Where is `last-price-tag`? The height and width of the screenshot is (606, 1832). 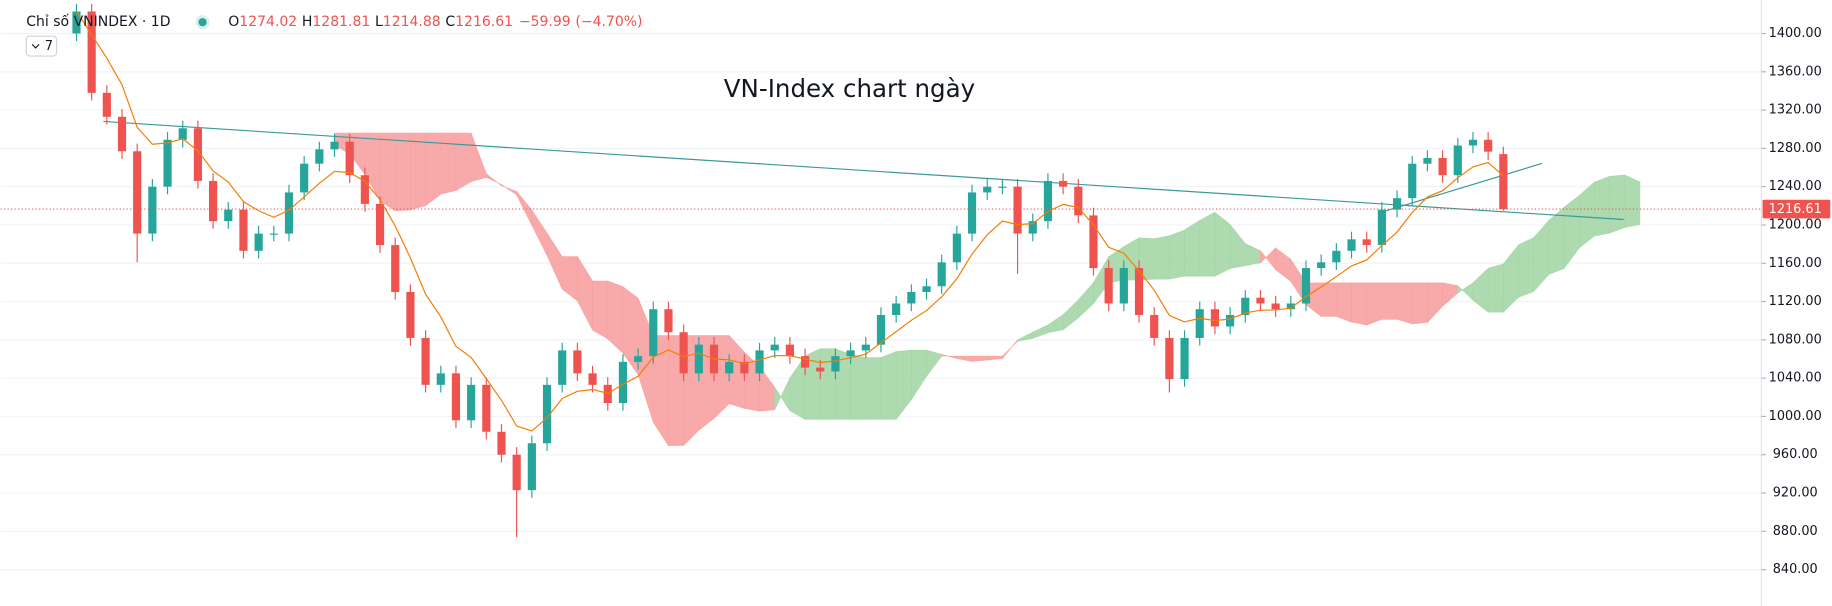
last-price-tag is located at coordinates (1796, 209).